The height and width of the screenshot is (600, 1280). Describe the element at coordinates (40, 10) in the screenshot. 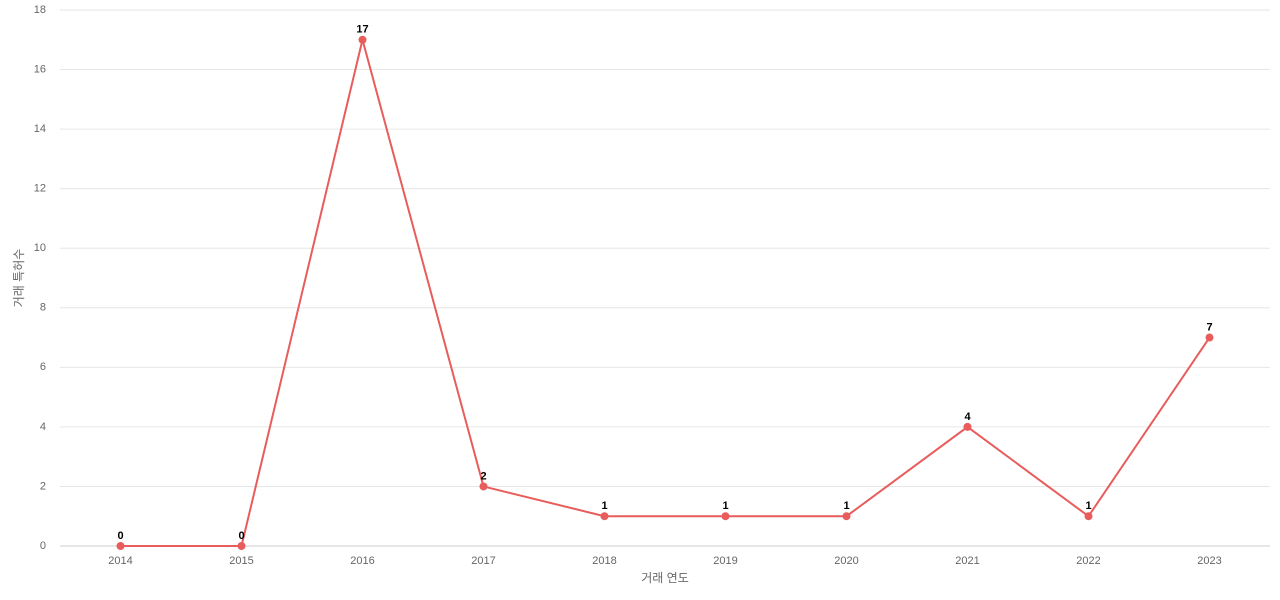

I see `y-tick-label: 18` at that location.